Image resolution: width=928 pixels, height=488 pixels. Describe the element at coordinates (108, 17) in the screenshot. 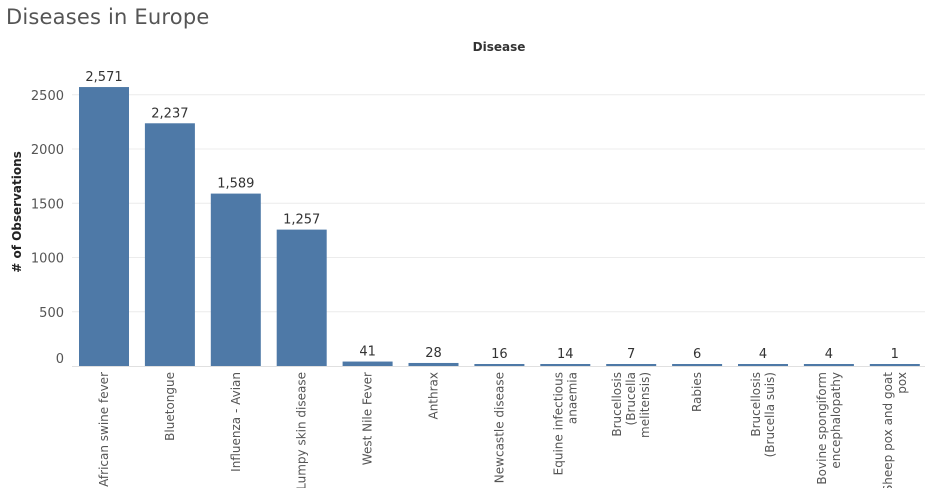

I see `chart-title: Diseases in Europe` at that location.